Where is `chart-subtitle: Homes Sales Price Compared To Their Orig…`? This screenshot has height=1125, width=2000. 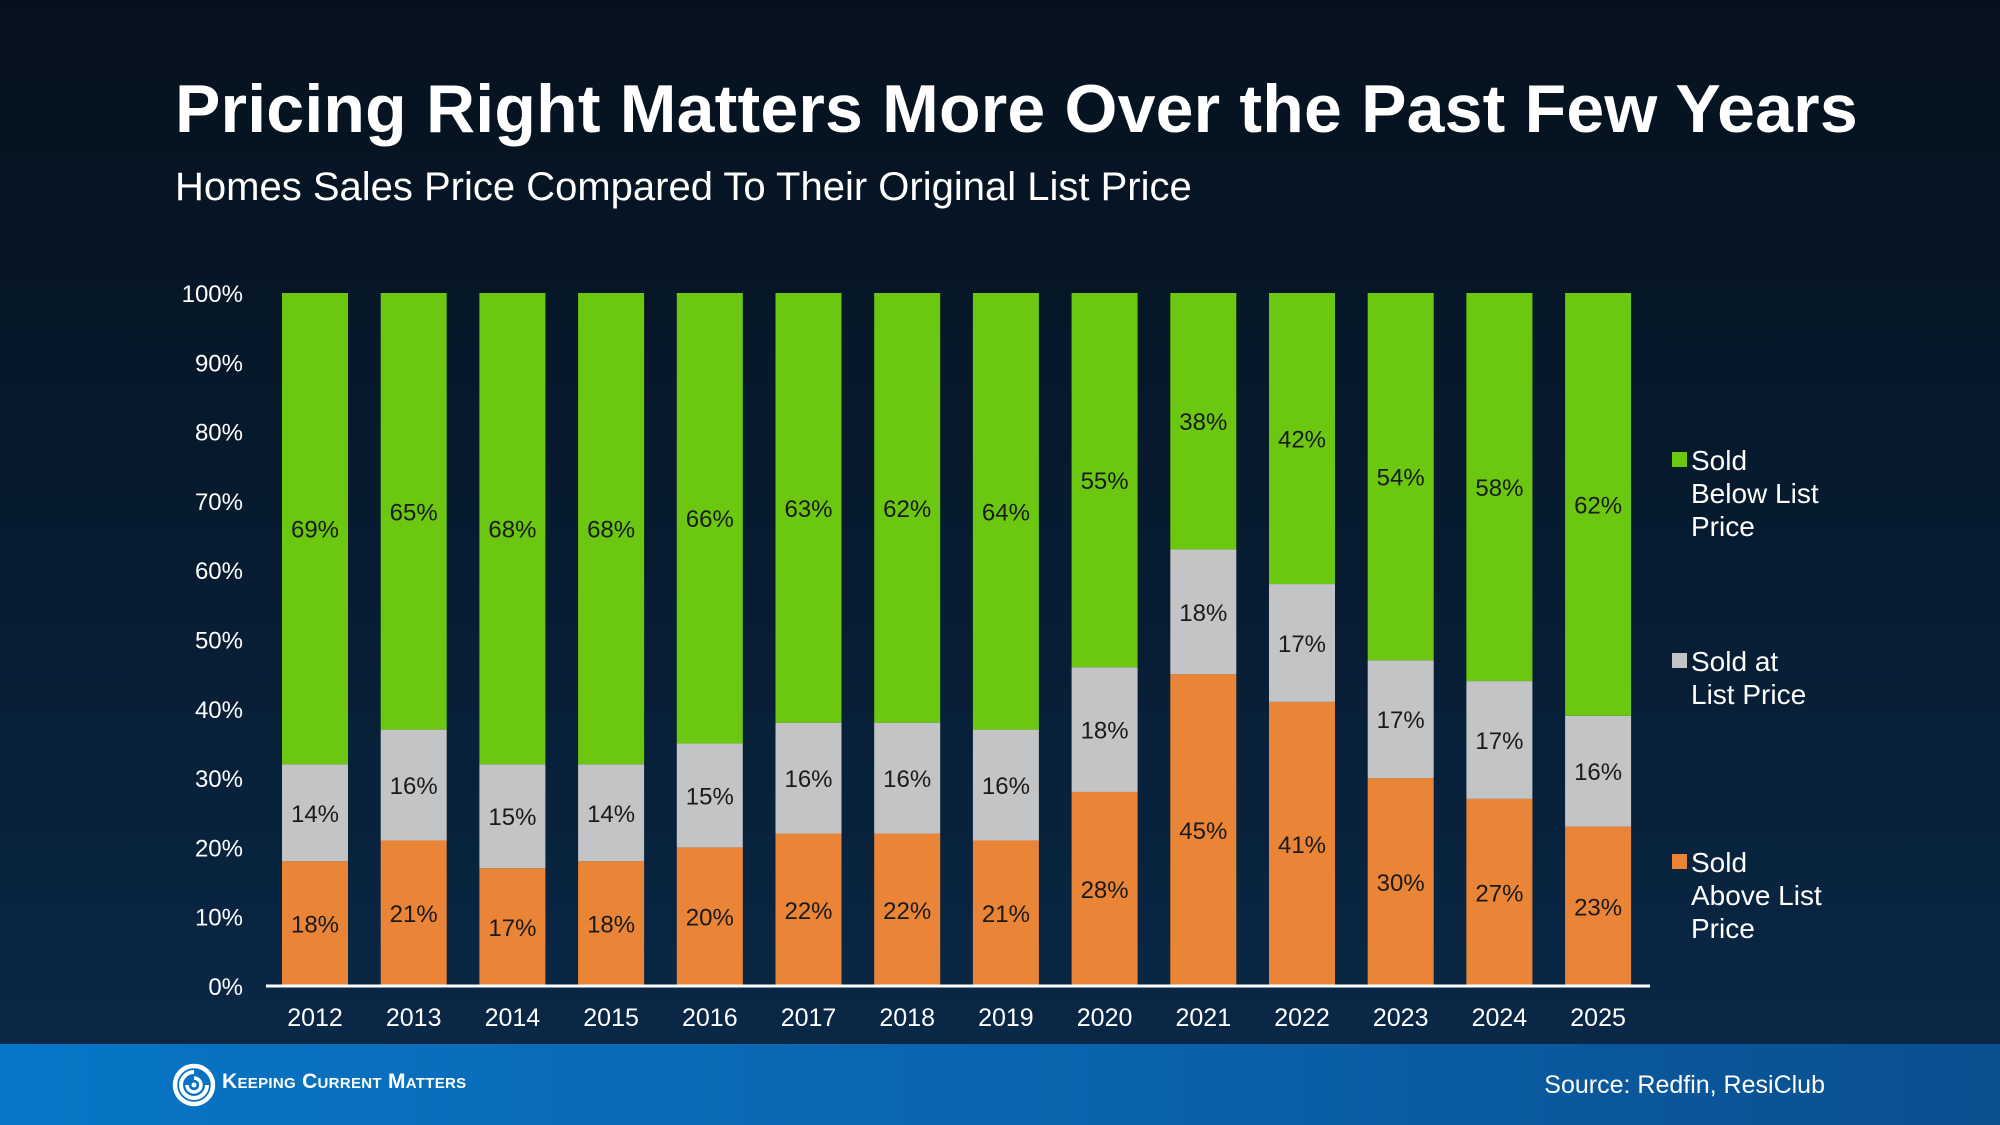 chart-subtitle: Homes Sales Price Compared To Their Orig… is located at coordinates (683, 187).